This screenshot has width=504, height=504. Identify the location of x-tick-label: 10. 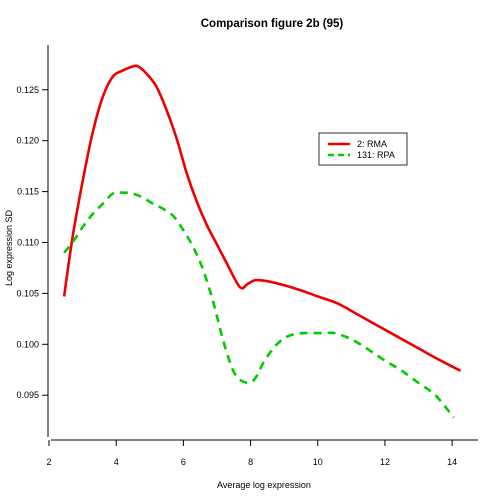
(318, 462).